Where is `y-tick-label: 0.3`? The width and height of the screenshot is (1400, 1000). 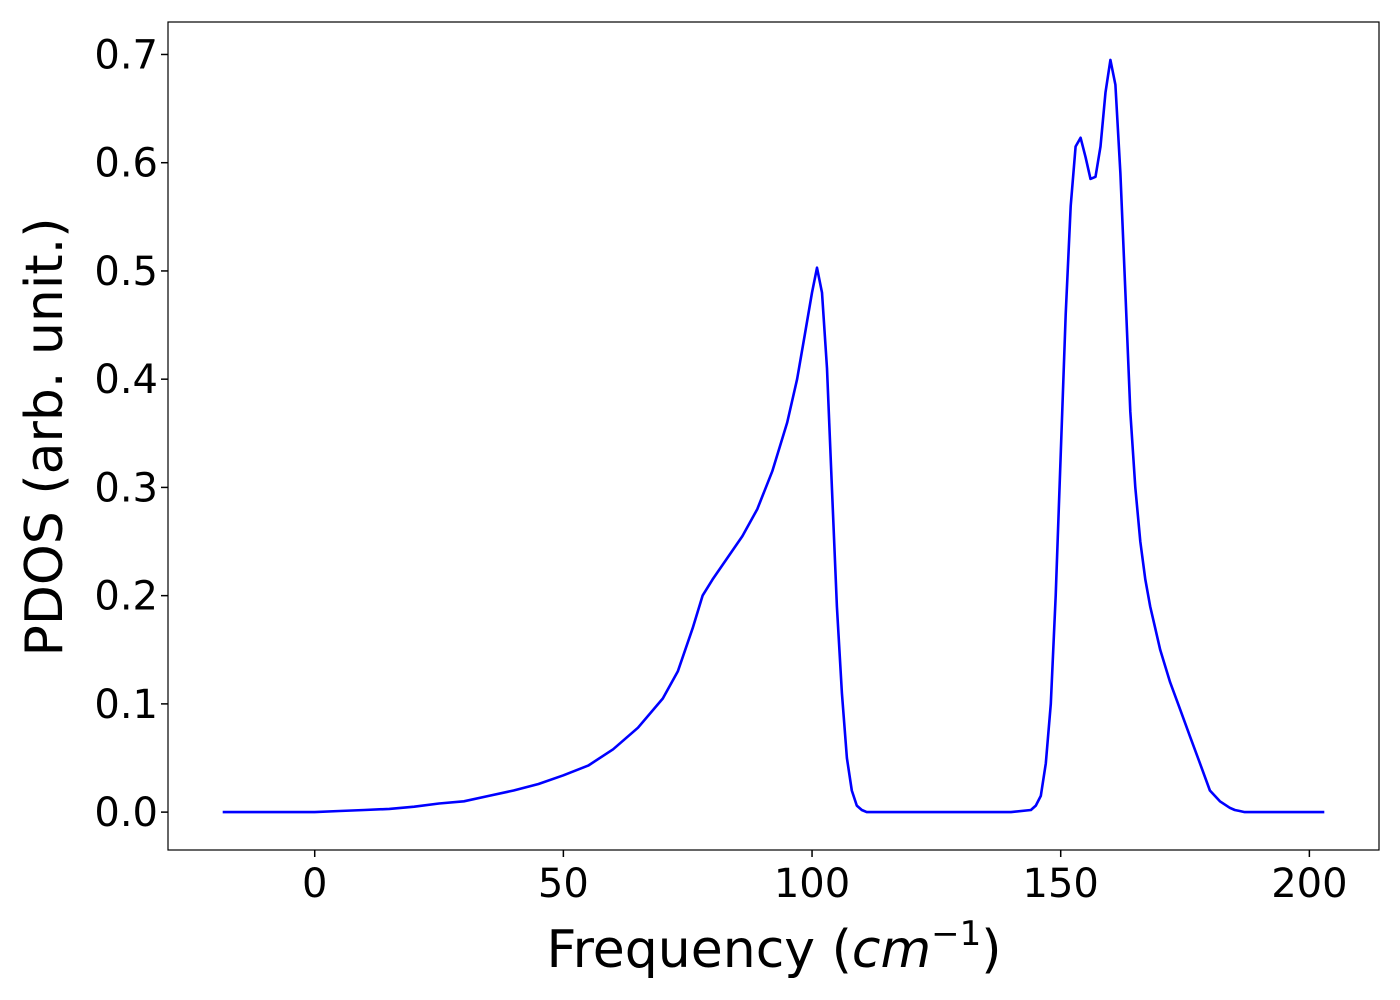
y-tick-label: 0.3 is located at coordinates (126, 488).